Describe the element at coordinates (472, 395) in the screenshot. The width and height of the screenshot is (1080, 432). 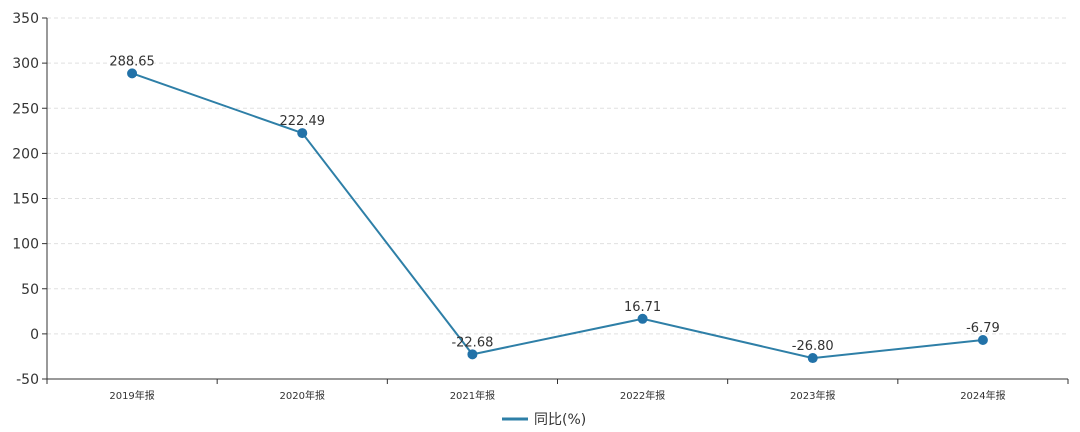
I see `x-tick-label: 2021年报` at that location.